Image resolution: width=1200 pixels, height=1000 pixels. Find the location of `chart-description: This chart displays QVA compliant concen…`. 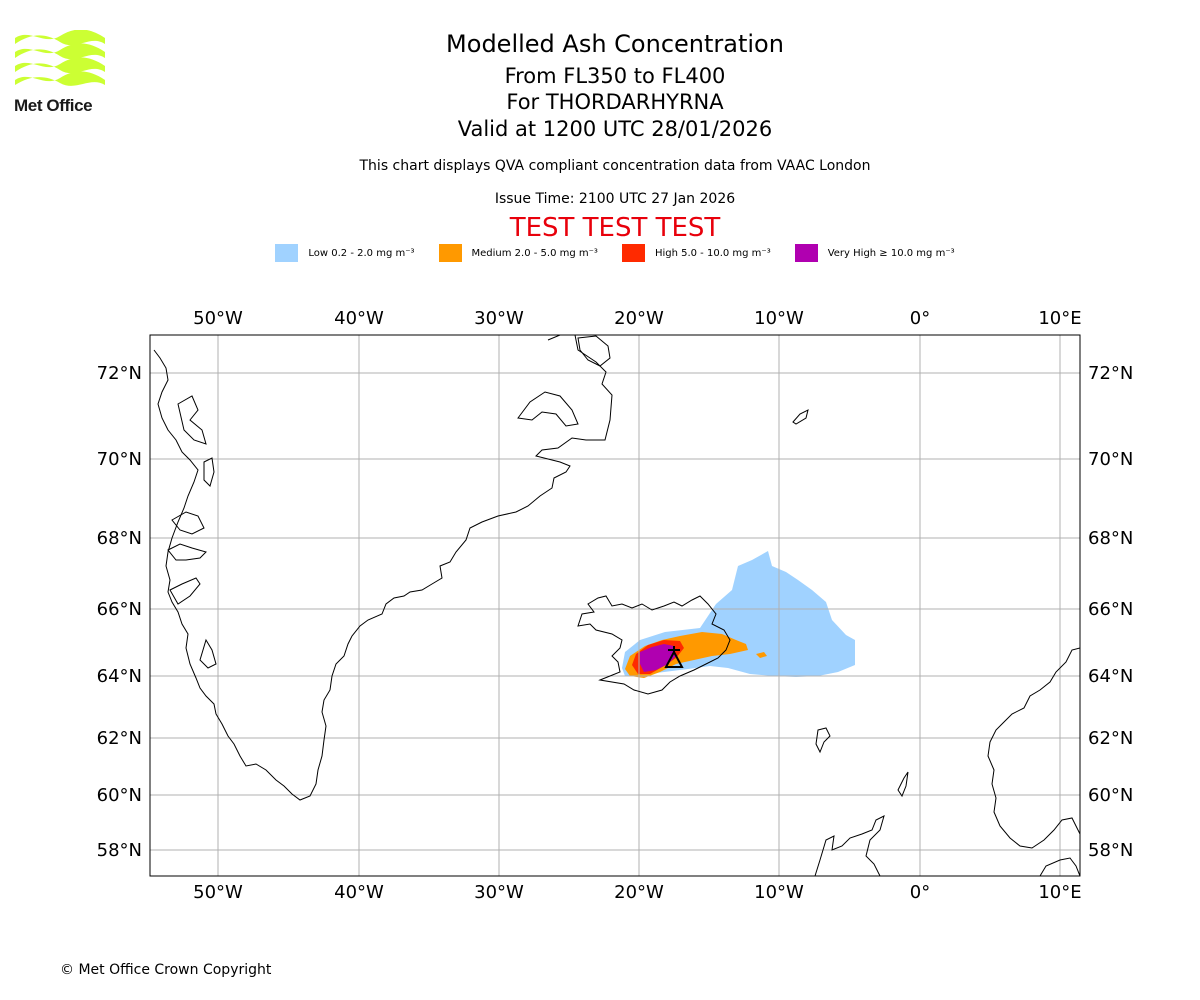

chart-description: This chart displays QVA compliant concen… is located at coordinates (615, 166).